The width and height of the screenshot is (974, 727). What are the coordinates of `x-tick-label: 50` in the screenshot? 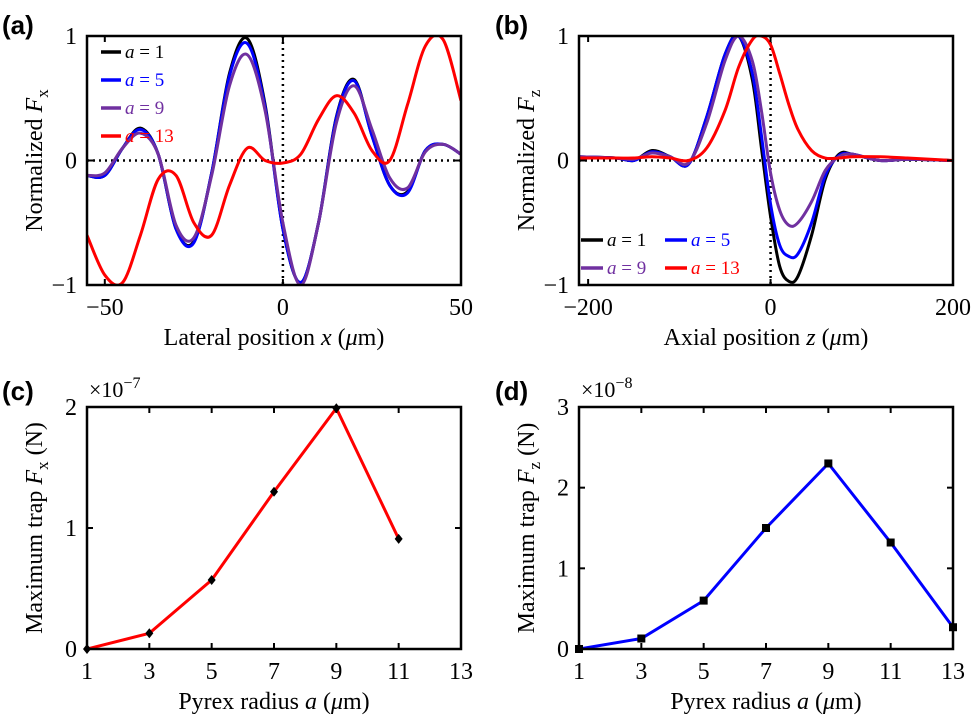 It's located at (461, 308).